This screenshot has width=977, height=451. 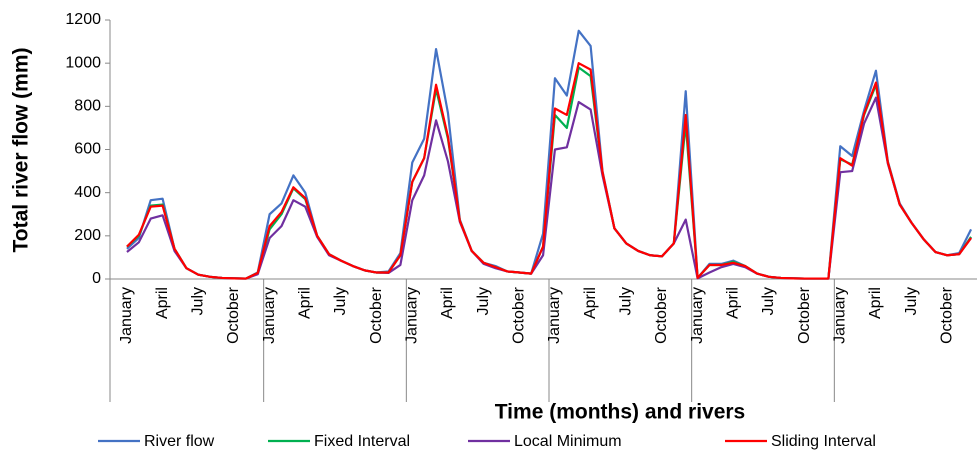 What do you see at coordinates (87, 106) in the screenshot?
I see `y-tick-label: 800` at bounding box center [87, 106].